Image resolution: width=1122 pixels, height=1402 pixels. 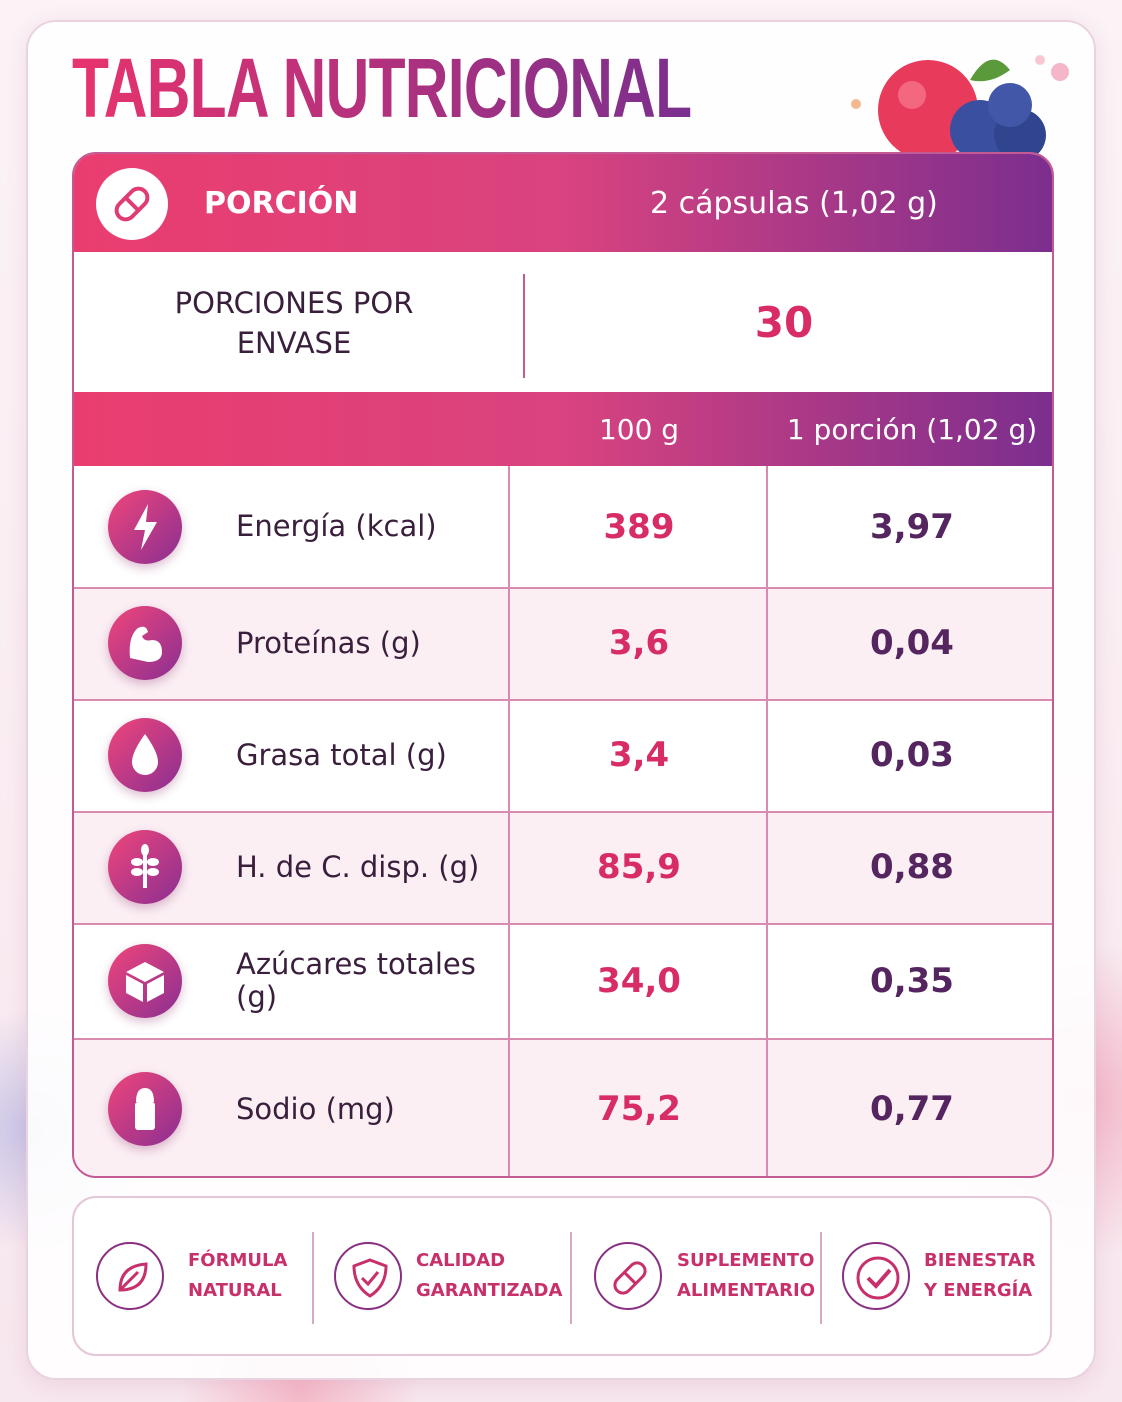 What do you see at coordinates (639, 1109) in the screenshot?
I see `value-100g: 75,2` at bounding box center [639, 1109].